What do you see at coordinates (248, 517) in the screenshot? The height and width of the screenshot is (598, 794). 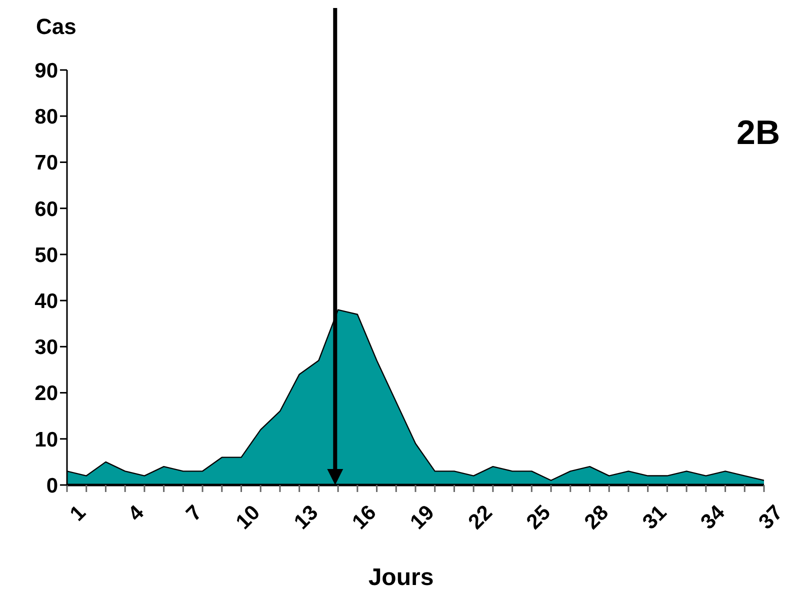 I see `x-tick-label: 10` at bounding box center [248, 517].